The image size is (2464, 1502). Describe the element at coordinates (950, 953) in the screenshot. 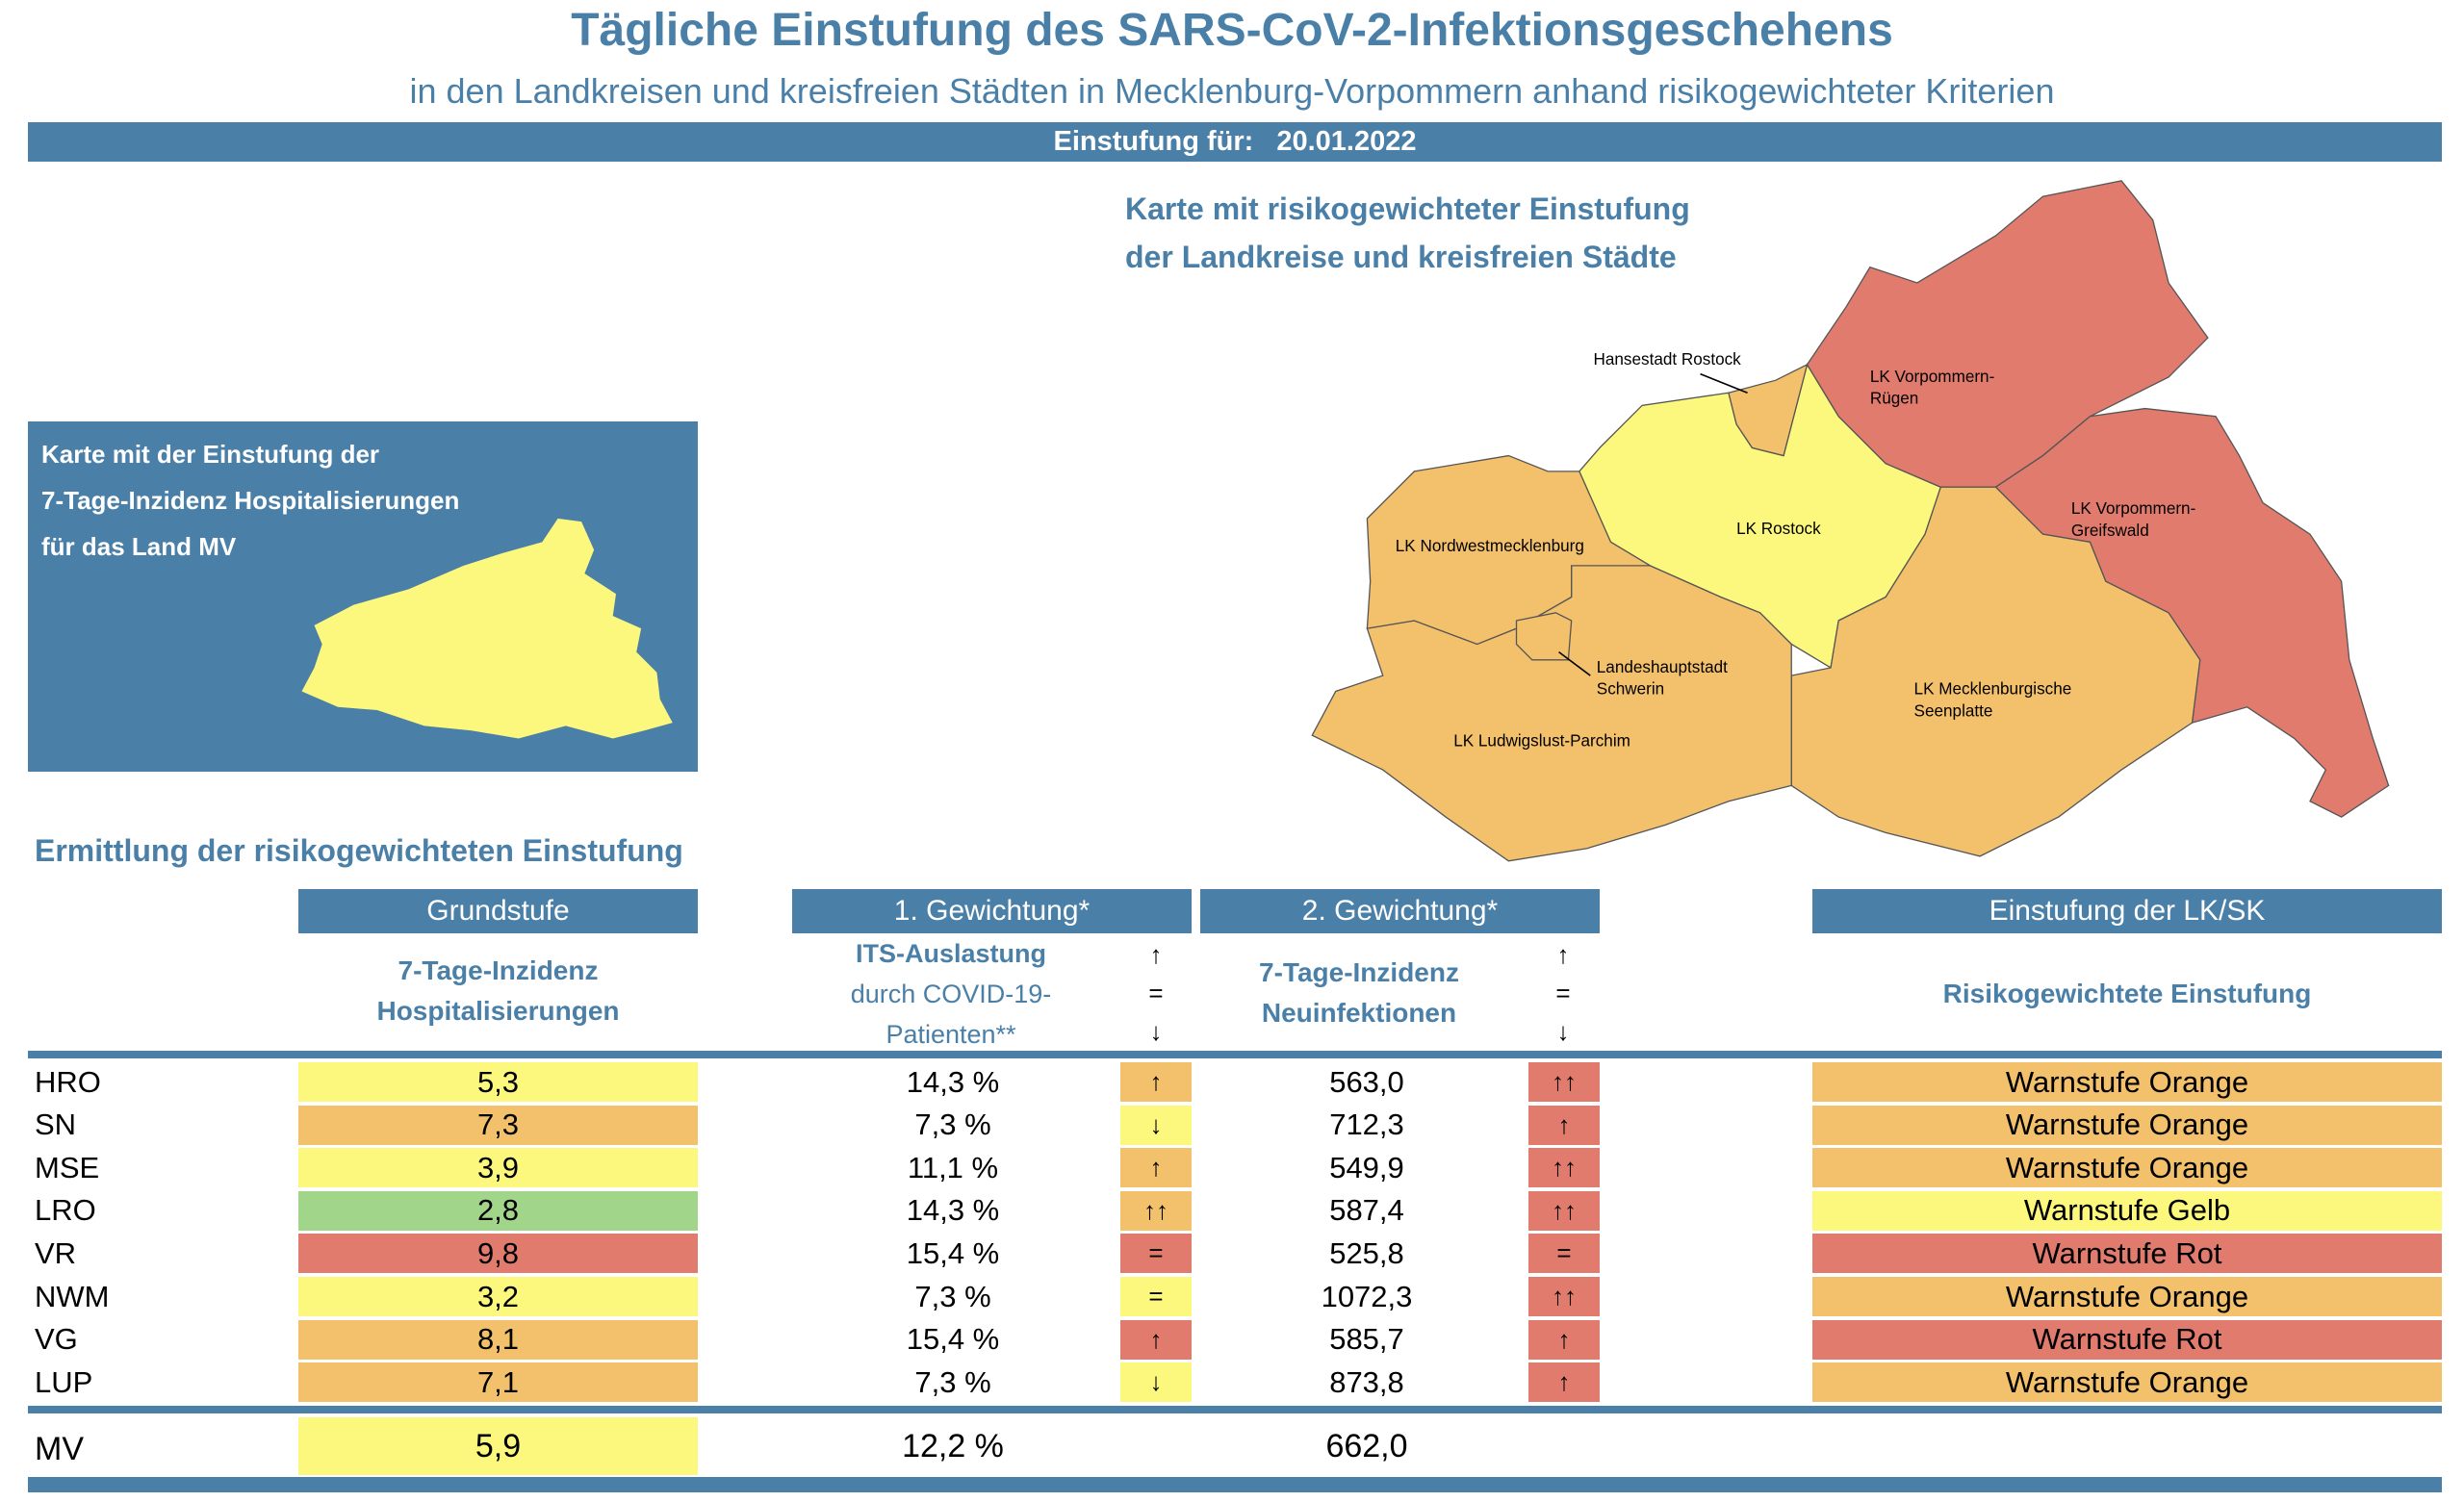

I see `subheader-its-line1: ITS-Auslastung` at that location.